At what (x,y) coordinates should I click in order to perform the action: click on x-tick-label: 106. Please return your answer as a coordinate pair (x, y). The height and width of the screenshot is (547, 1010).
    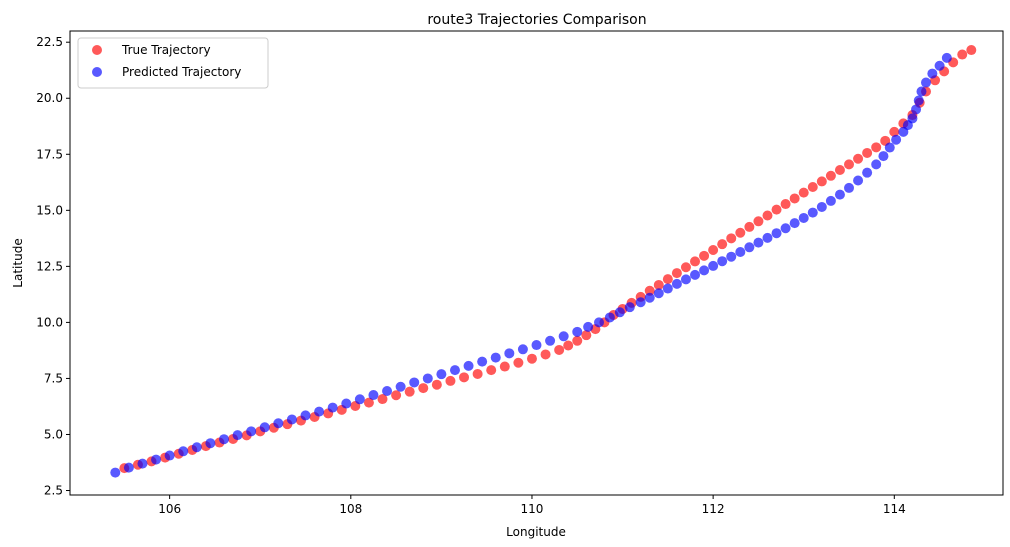
    Looking at the image, I should click on (169, 509).